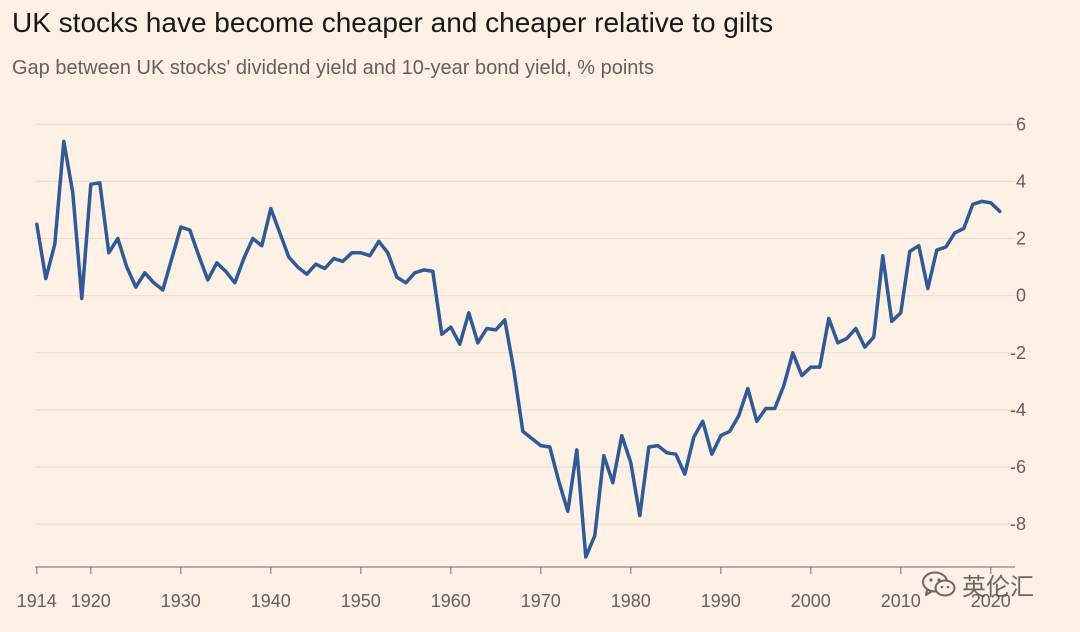  I want to click on x-tick-label: 2020, so click(991, 601).